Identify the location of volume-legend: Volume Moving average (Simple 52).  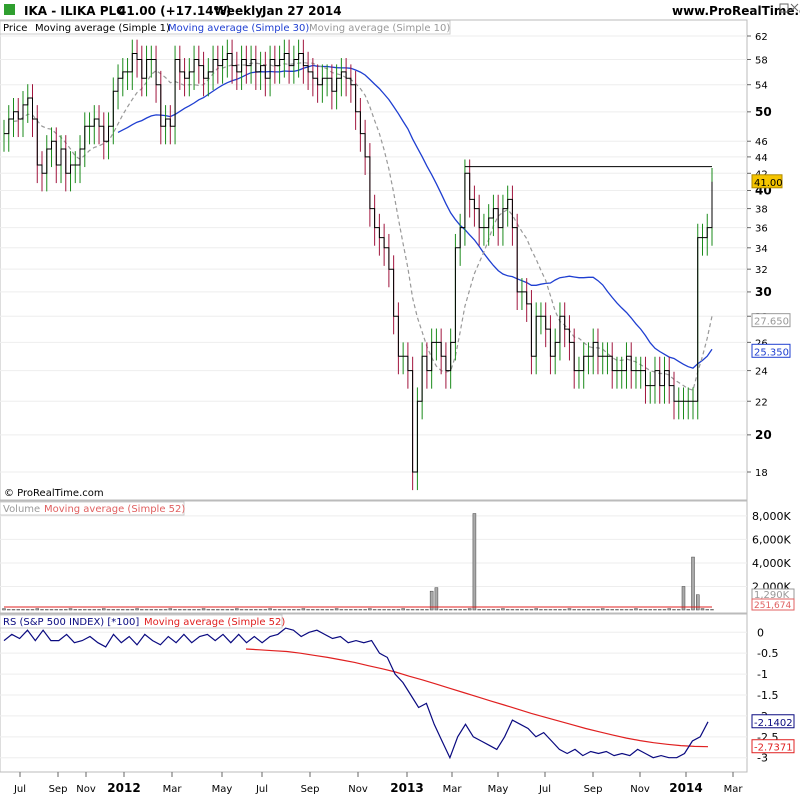
(92, 508).